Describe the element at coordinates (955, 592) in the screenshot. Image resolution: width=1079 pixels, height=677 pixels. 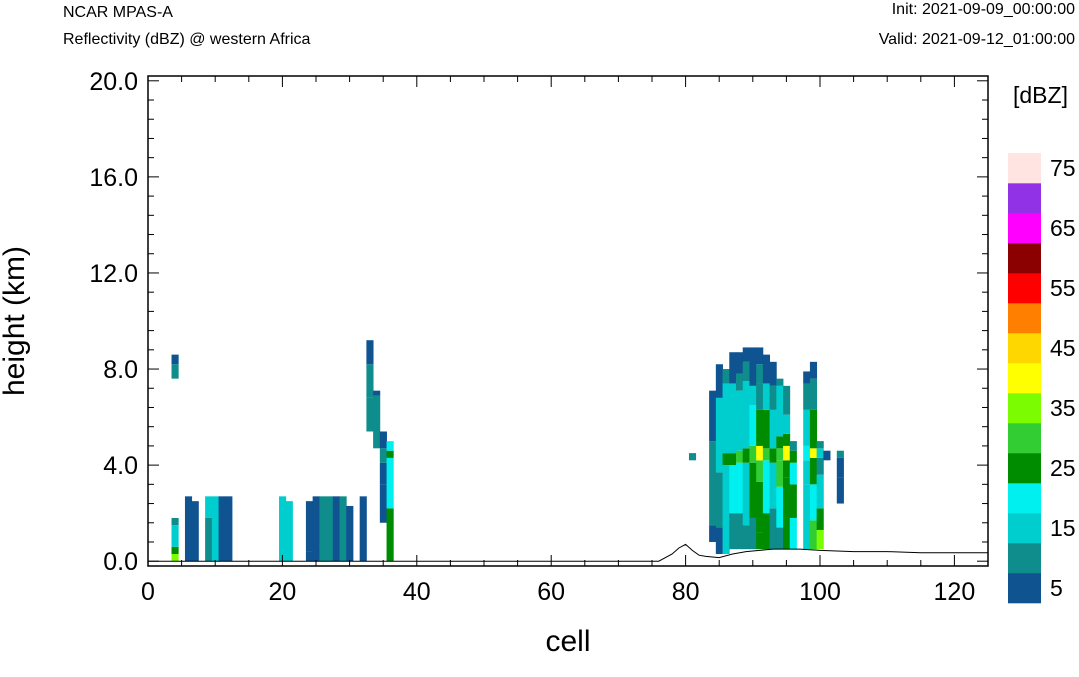
I see `x-tick-label: 120` at that location.